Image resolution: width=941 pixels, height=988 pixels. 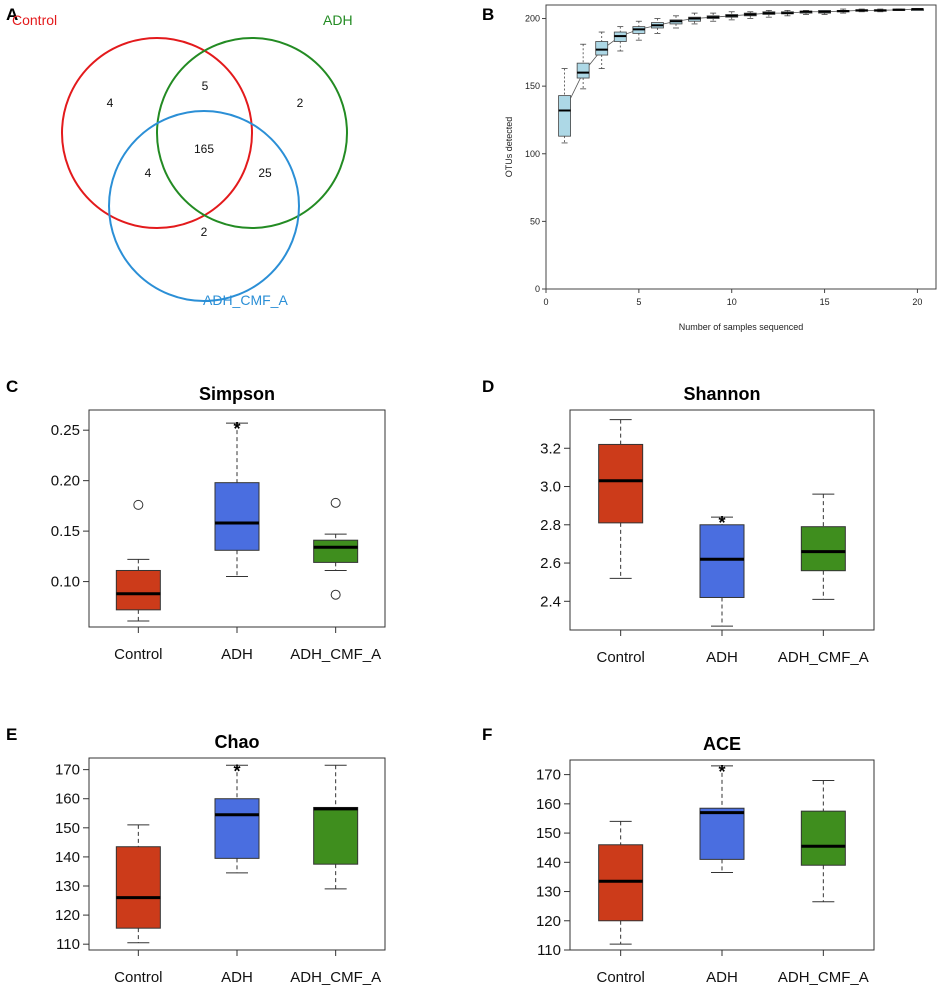 I want to click on venn-count-adh-adh-cmf-a: 25, so click(x=265, y=173).